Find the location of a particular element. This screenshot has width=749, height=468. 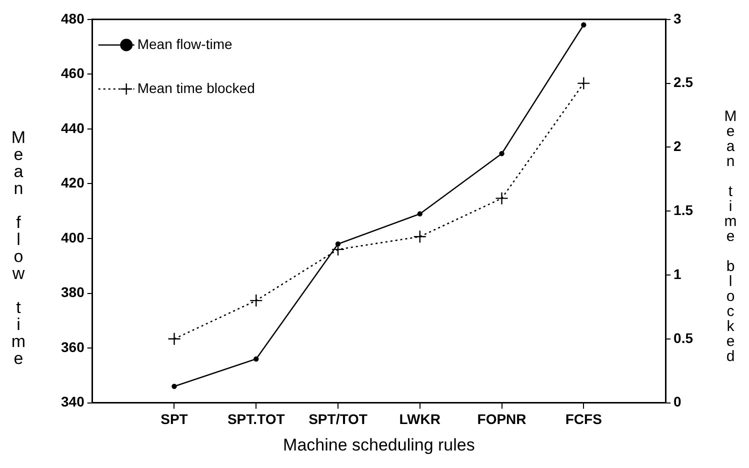

y-tick-label: 460 is located at coordinates (73, 73).